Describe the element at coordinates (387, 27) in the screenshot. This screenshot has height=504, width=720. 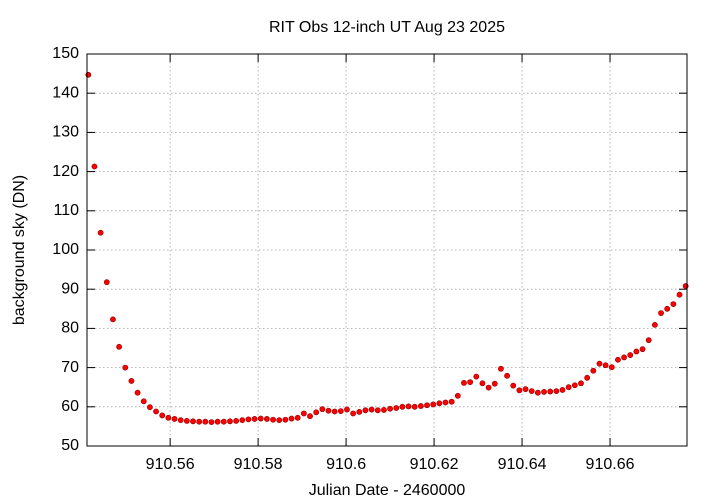
I see `chart-title: RIT Obs 12-inch UT Aug 23 2025` at that location.